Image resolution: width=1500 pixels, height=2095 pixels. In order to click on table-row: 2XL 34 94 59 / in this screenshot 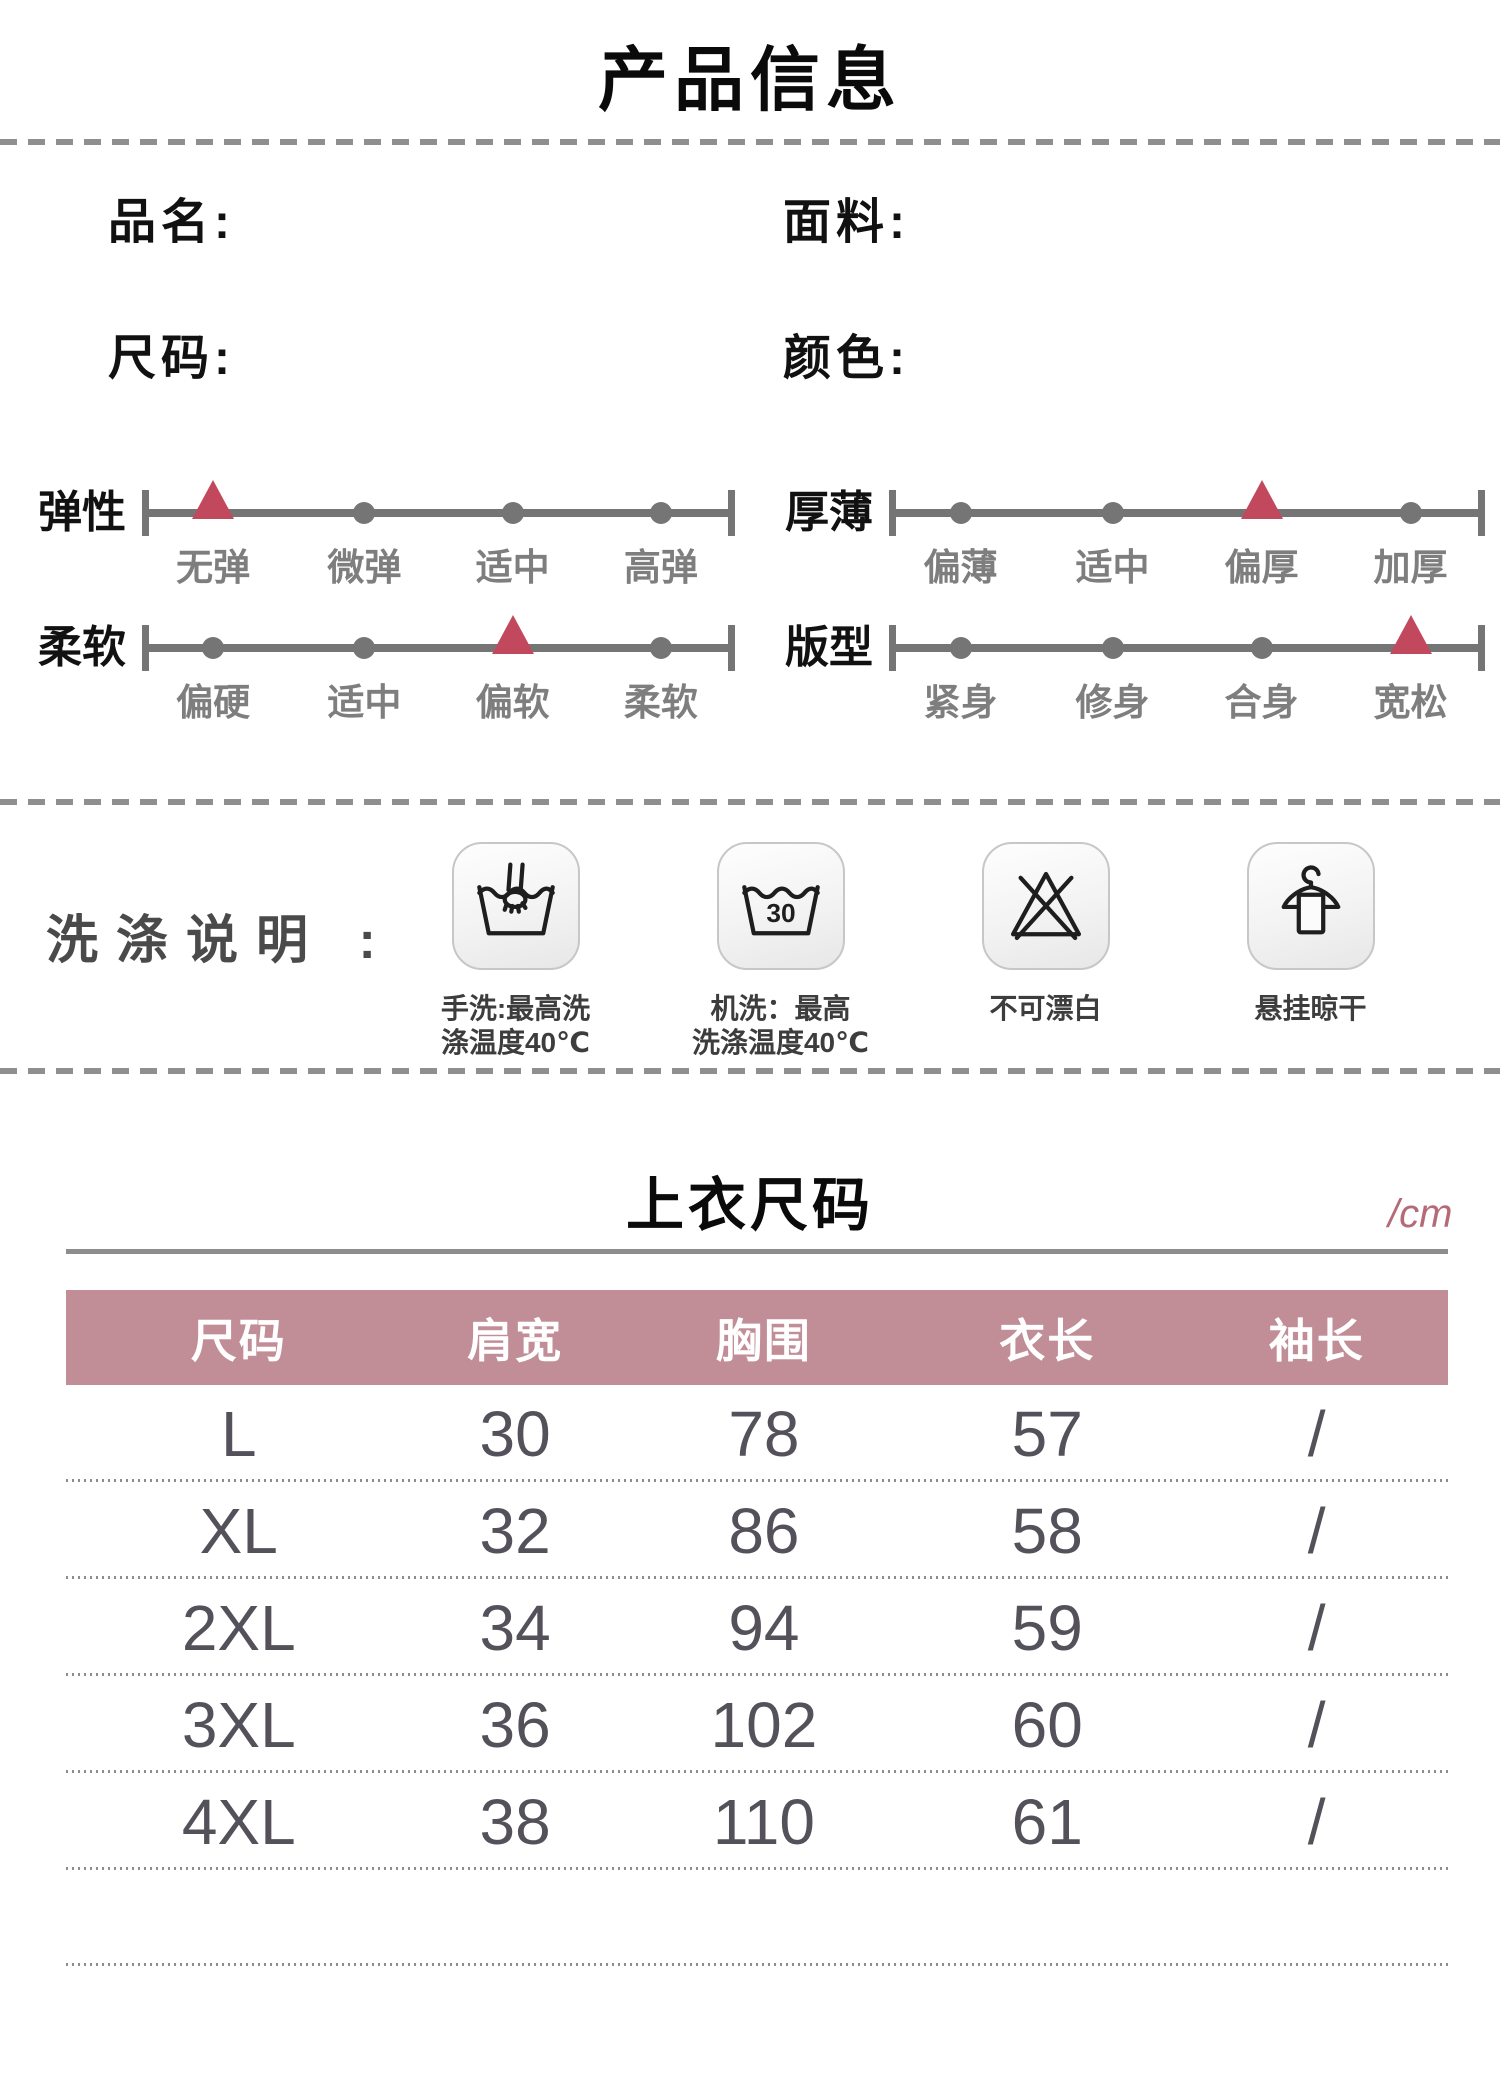, I will do `click(757, 1627)`.